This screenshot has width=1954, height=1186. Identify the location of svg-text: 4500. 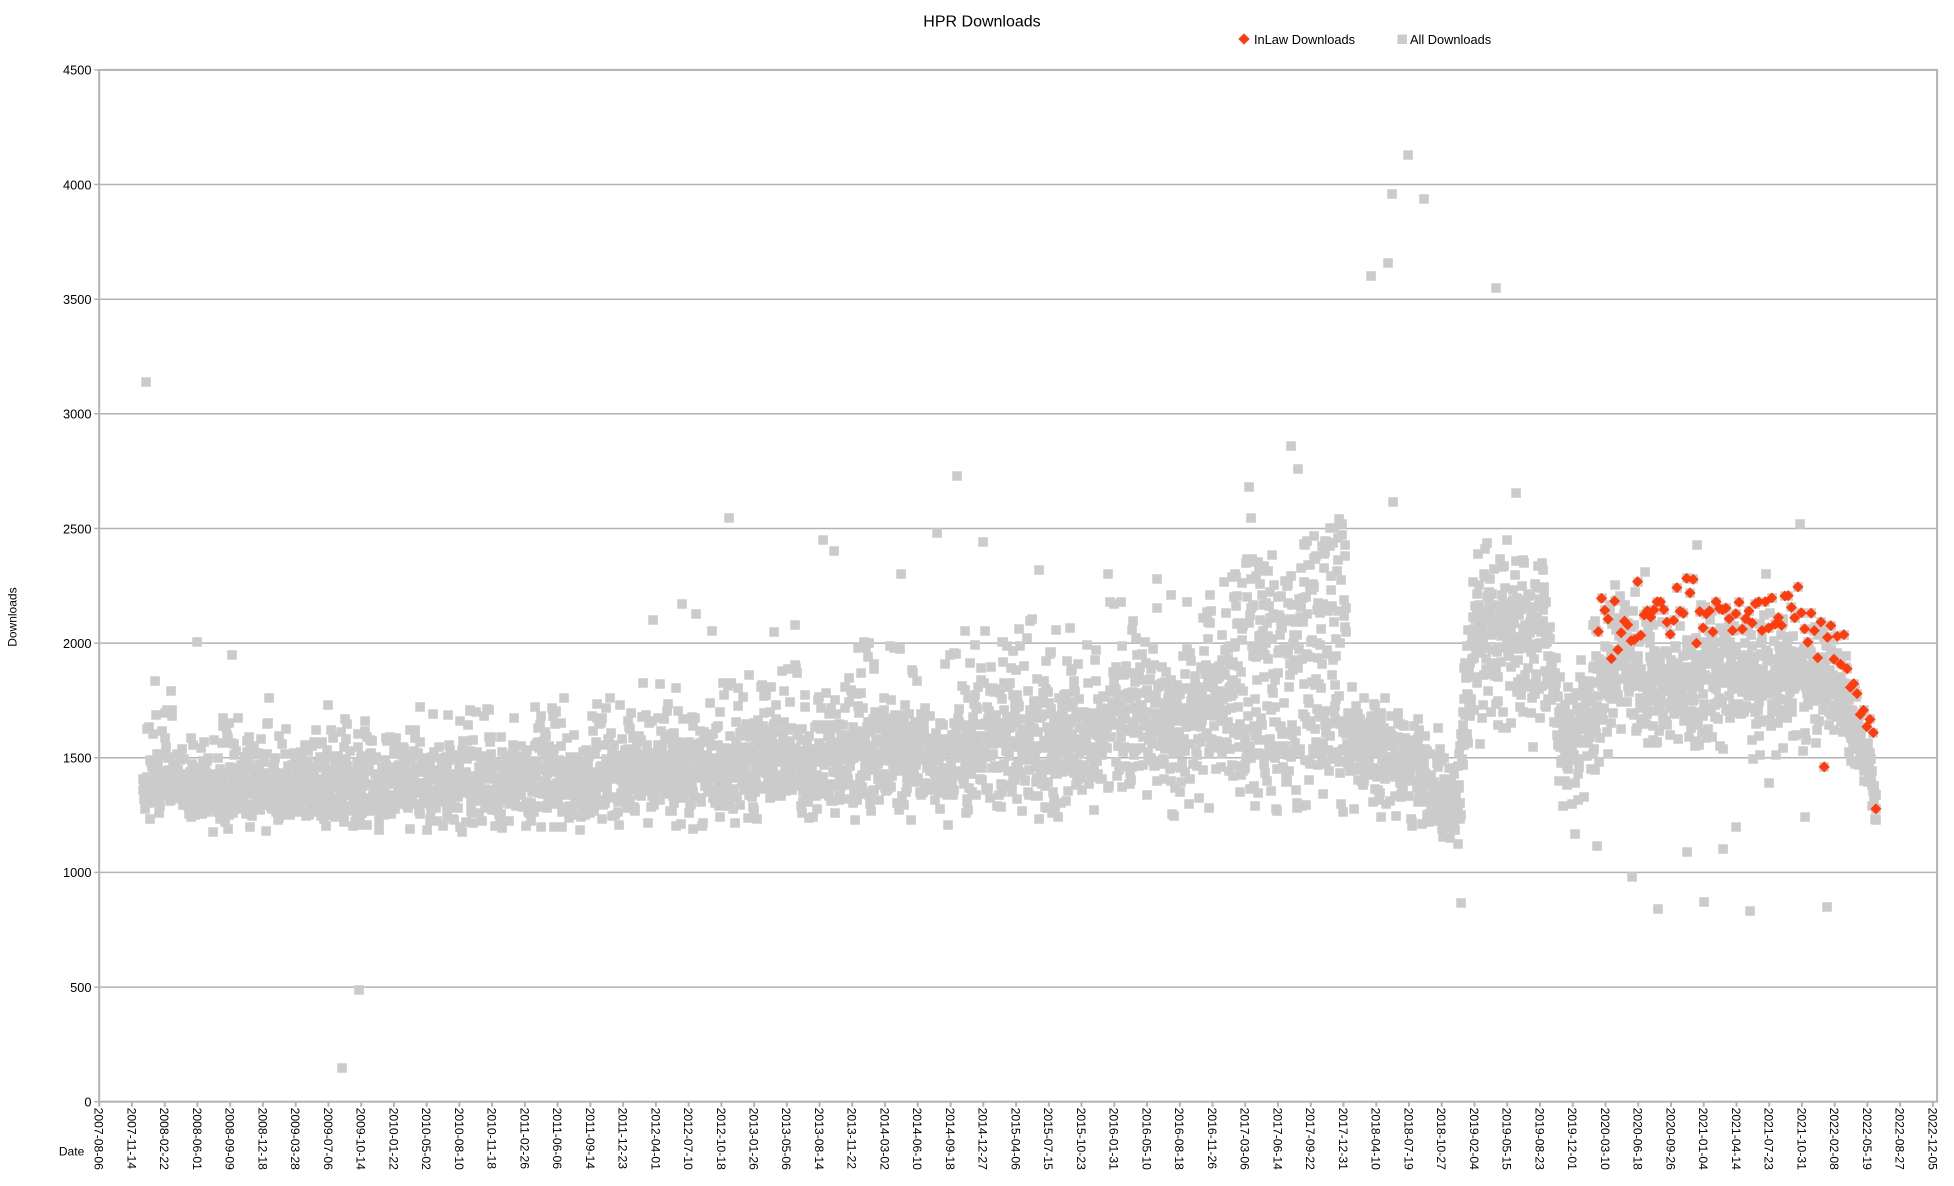
(77, 70).